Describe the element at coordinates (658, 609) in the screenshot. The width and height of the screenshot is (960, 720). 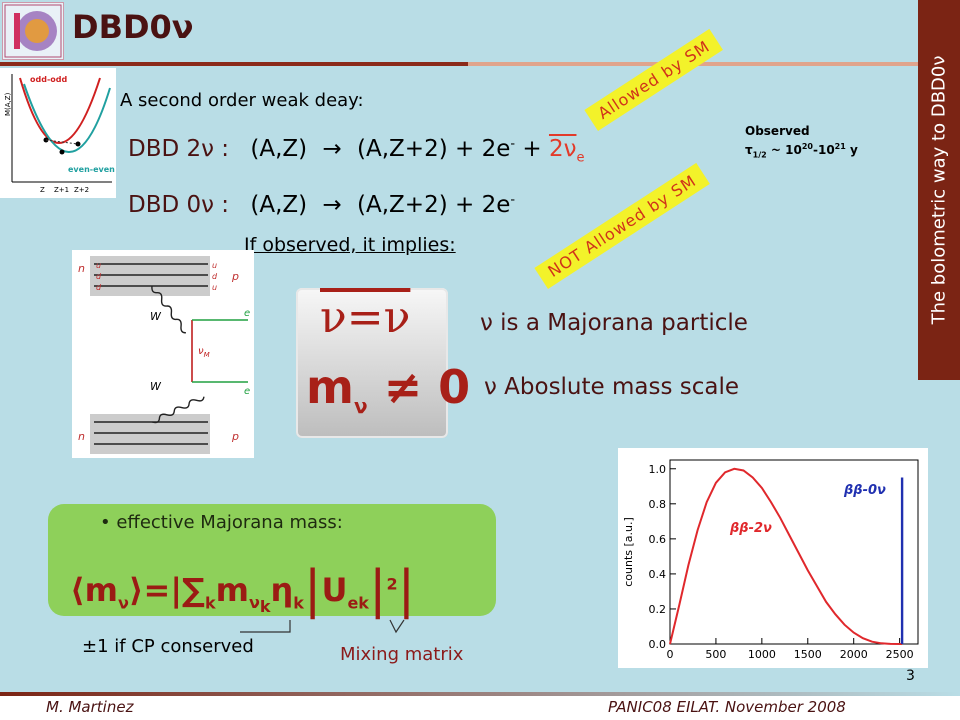
I see `y-tick-label: 0.2` at that location.